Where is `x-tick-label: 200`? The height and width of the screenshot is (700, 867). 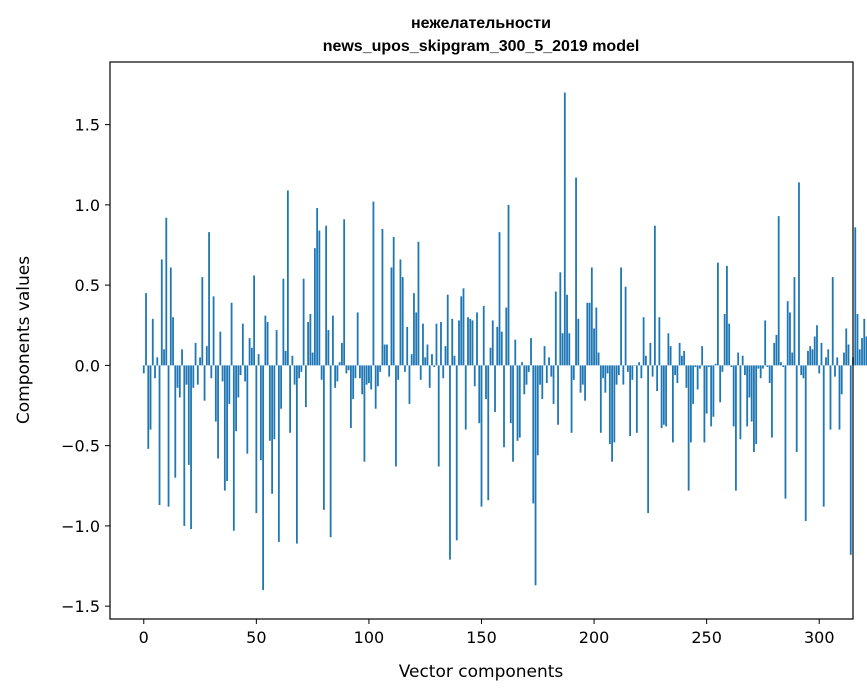
x-tick-label: 200 is located at coordinates (594, 637).